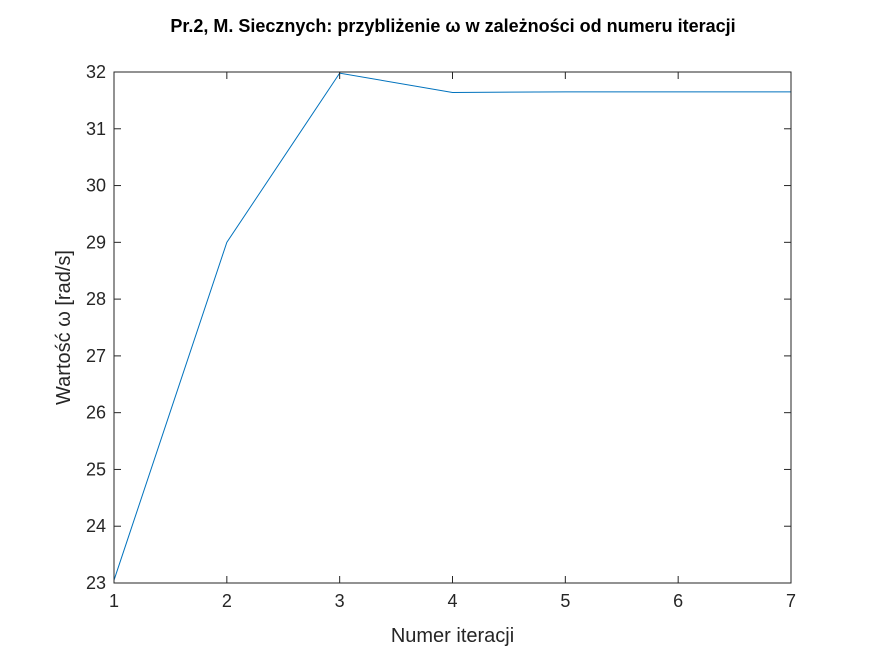  Describe the element at coordinates (96, 72) in the screenshot. I see `y-tick-label-32: 32` at that location.